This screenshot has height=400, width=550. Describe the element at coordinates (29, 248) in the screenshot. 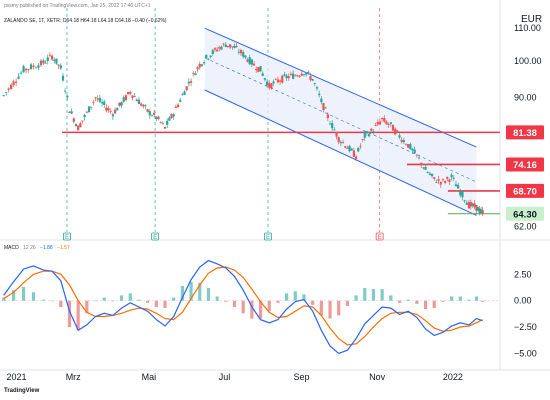

I see `macd-params: 12 26` at that location.